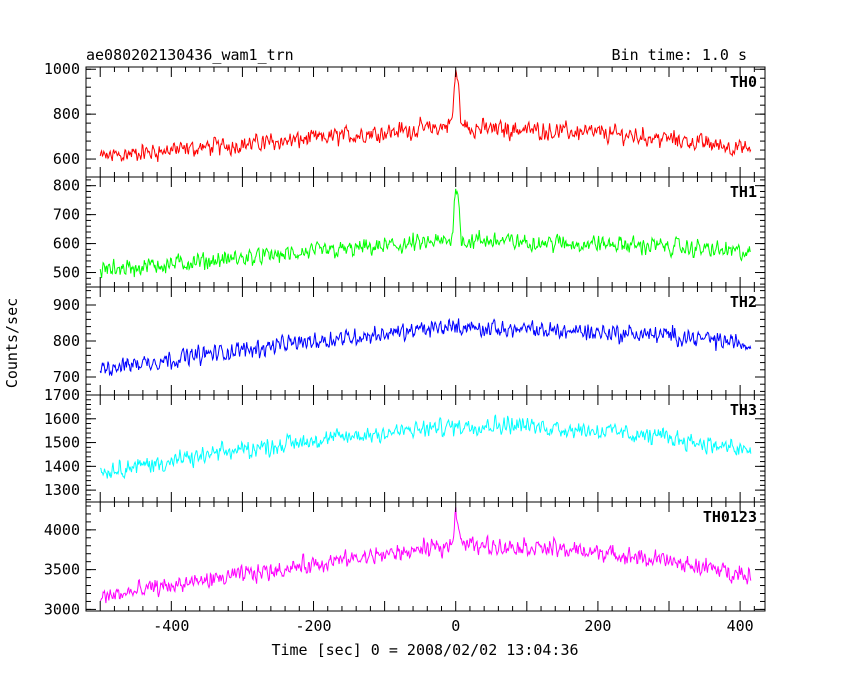 This screenshot has height=680, width=850. Describe the element at coordinates (455, 626) in the screenshot. I see `x-tick-label: 0` at that location.